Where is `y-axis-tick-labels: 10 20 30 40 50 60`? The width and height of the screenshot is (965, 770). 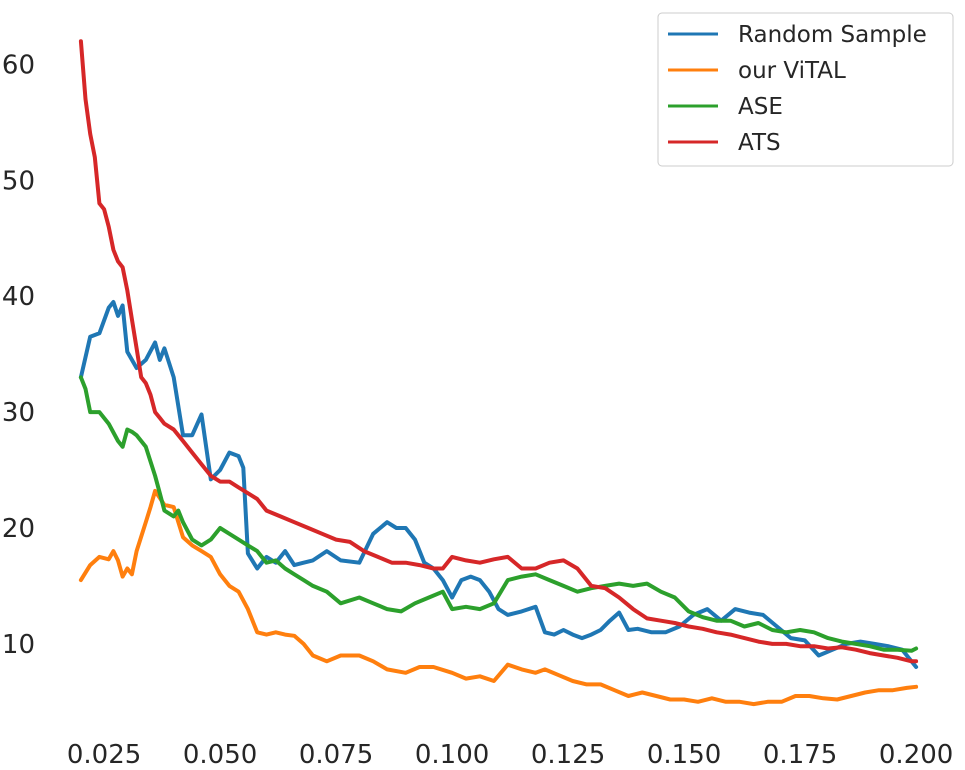
y-axis-tick-labels: 10 20 30 40 50 60 is located at coordinates (18, 355).